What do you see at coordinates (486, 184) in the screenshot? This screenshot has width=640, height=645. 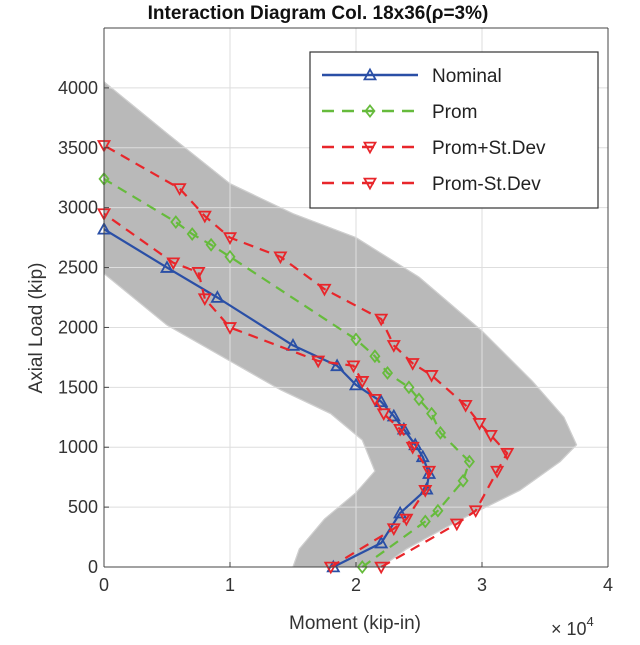 I see `legend-label: Prom-St.Dev` at bounding box center [486, 184].